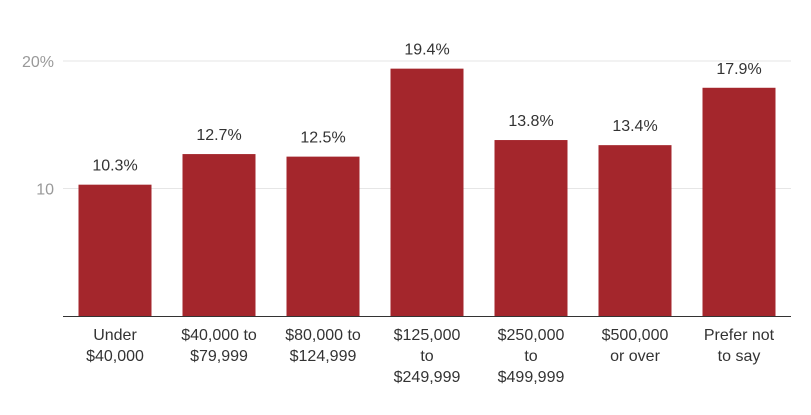 This screenshot has width=811, height=415. I want to click on category-label: $80,000 to $124,999, so click(323, 346).